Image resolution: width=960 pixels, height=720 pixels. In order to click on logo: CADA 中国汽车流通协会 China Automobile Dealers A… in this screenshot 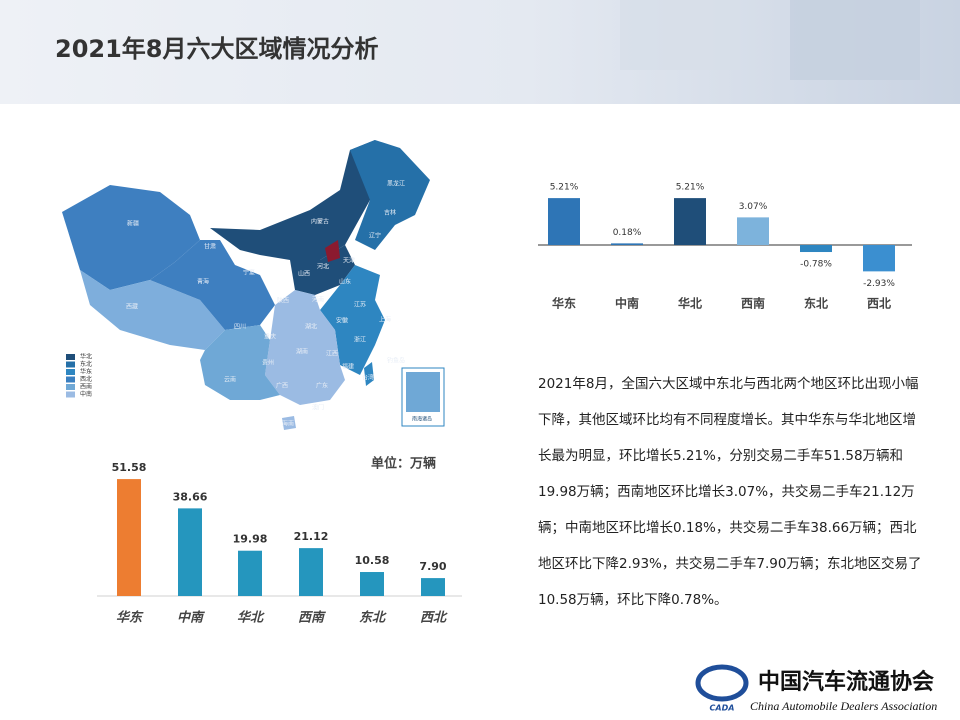, I will do `click(816, 688)`.